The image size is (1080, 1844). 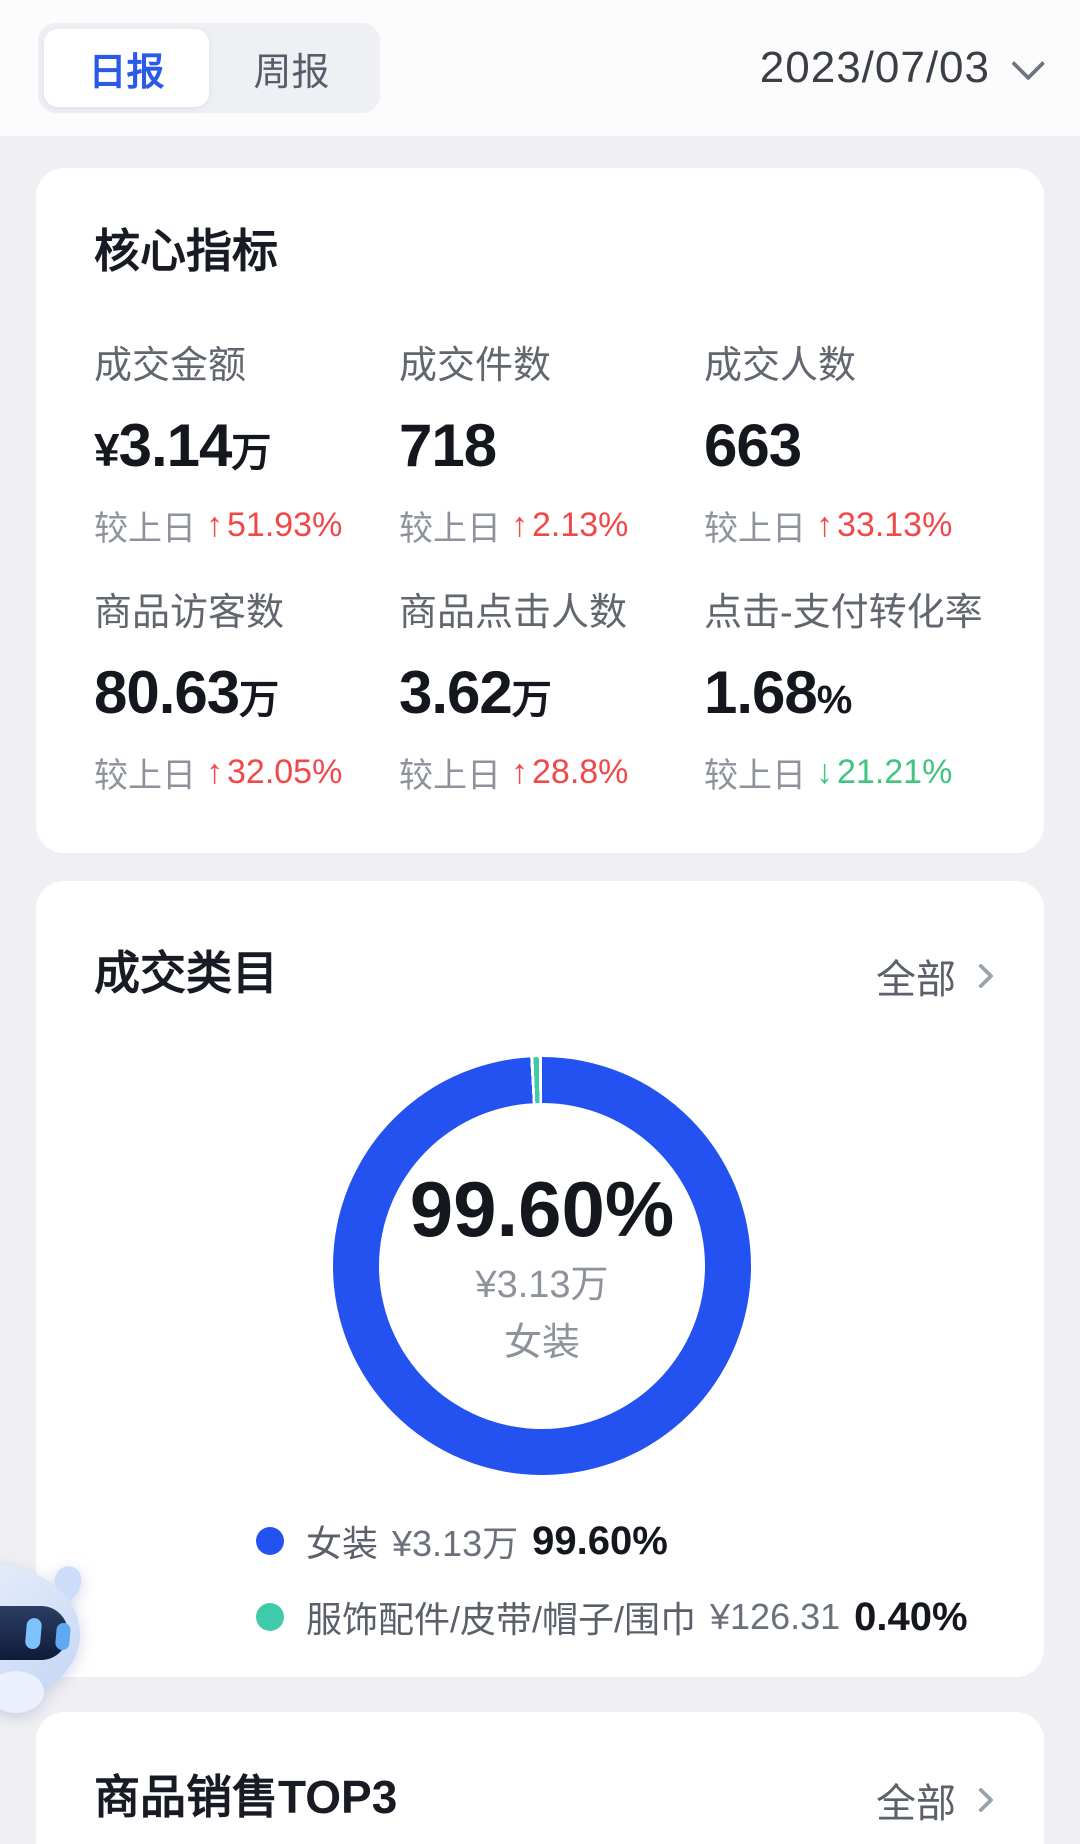 I want to click on tab-daily-report: 日报, so click(x=126, y=68).